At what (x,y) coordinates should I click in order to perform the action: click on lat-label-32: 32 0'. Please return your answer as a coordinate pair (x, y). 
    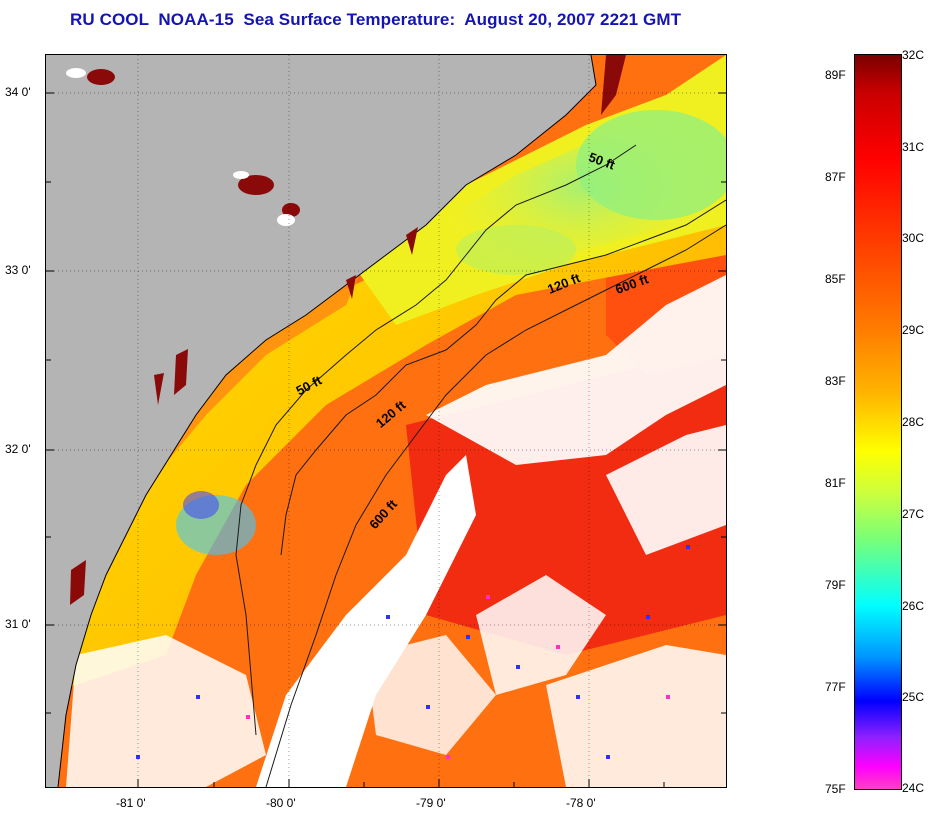
    Looking at the image, I should click on (18, 449).